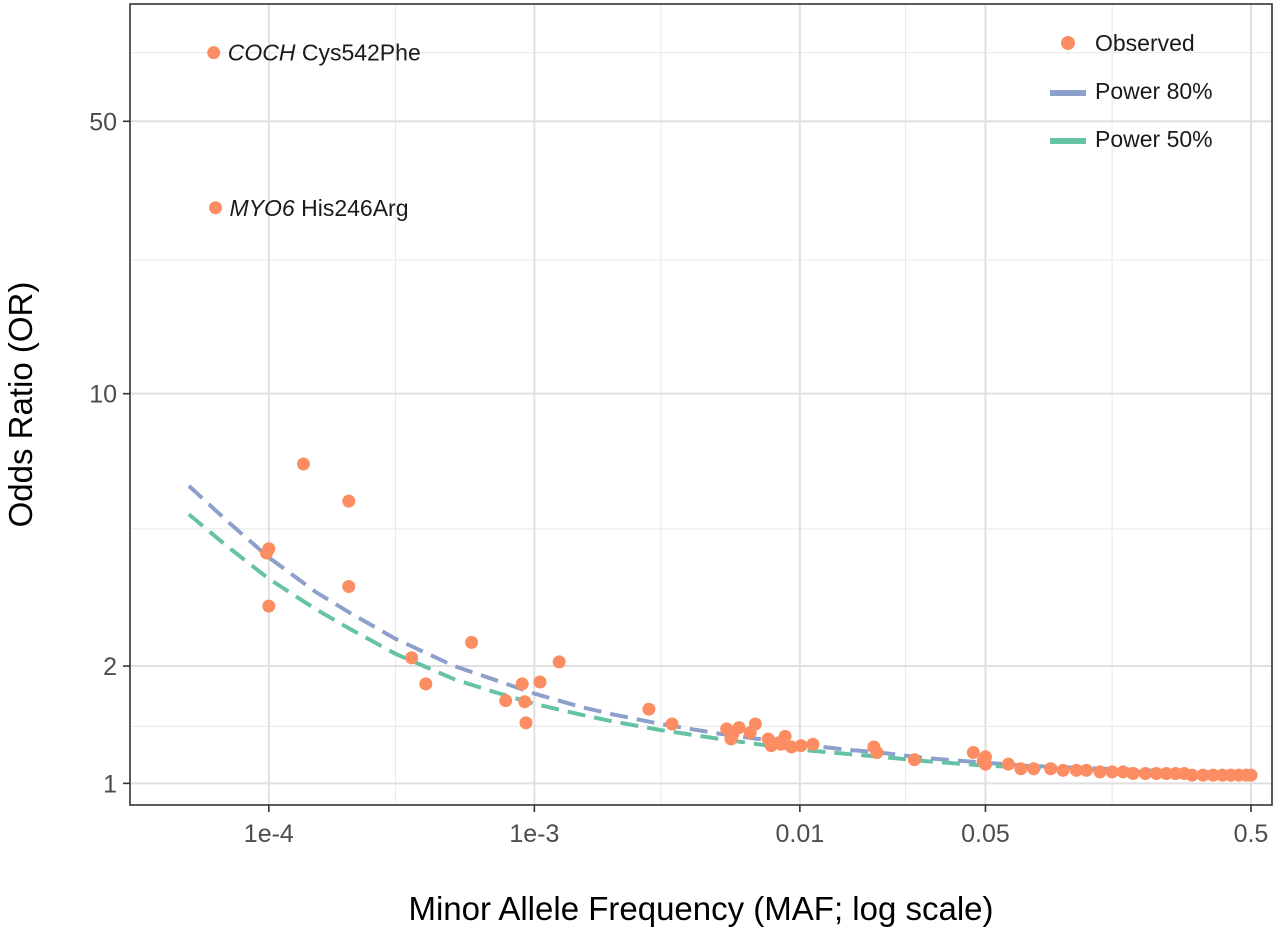 Image resolution: width=1280 pixels, height=935 pixels. Describe the element at coordinates (352, 208) in the screenshot. I see `annotation-variant-name: His246Arg` at that location.